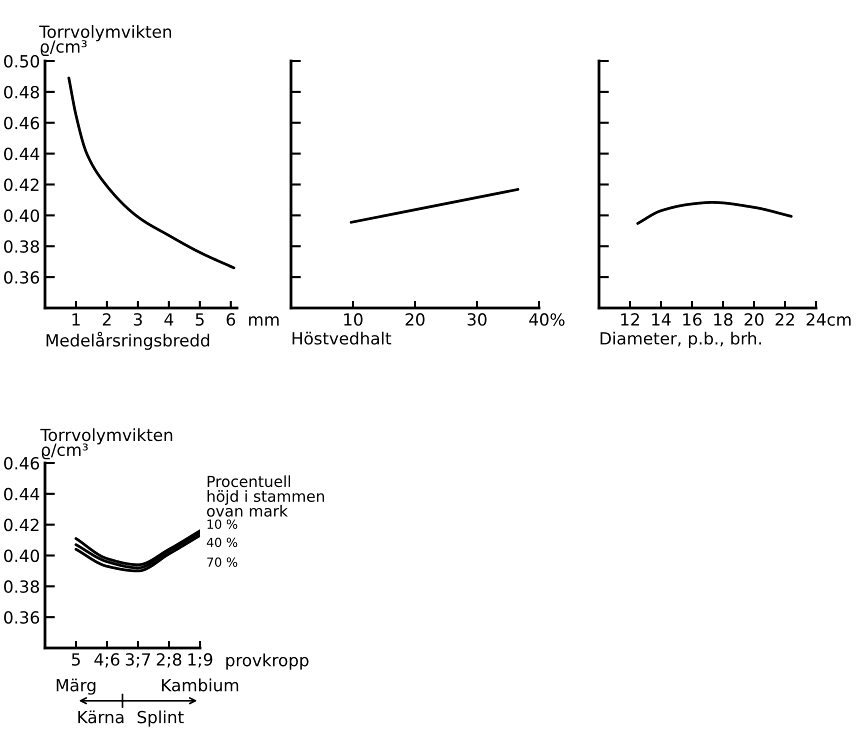 This screenshot has width=859, height=740. What do you see at coordinates (223, 524) in the screenshot?
I see `series-label: 10 %` at bounding box center [223, 524].